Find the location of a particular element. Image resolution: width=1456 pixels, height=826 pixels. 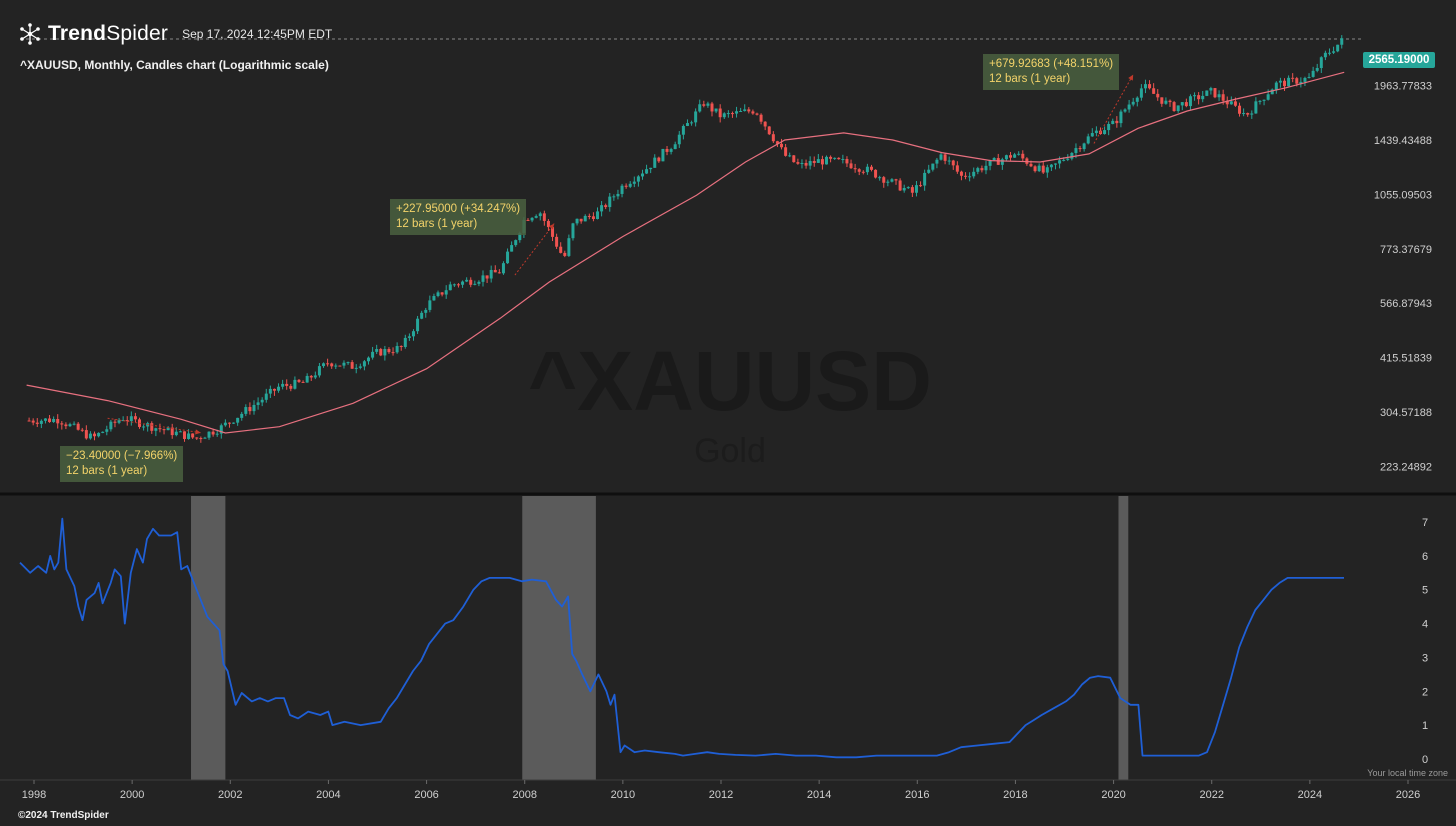

x-axis-tick-label: 2008 is located at coordinates (524, 795).